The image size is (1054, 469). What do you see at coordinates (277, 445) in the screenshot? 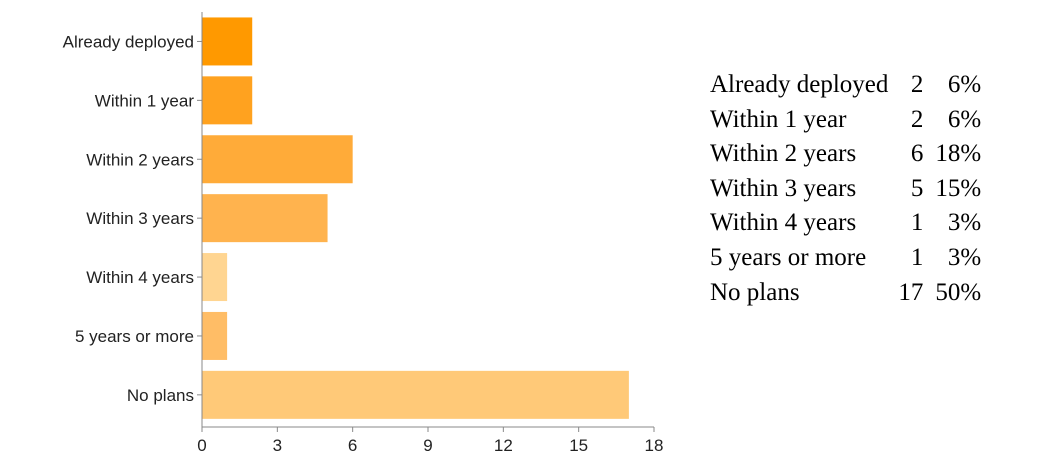
I see `x-tick-label: 3` at bounding box center [277, 445].